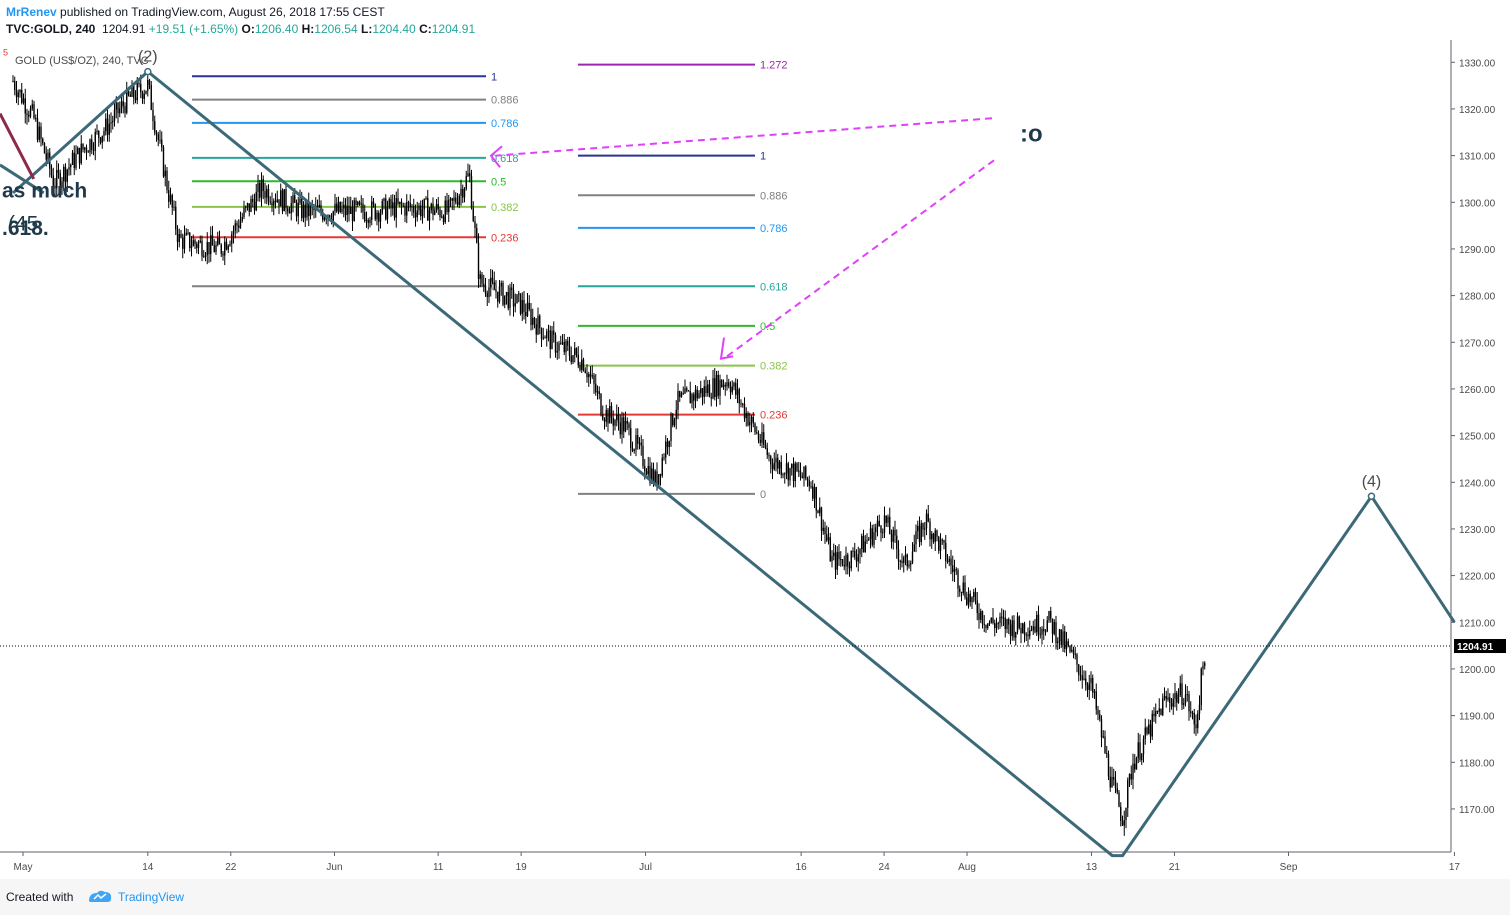 This screenshot has height=915, width=1510. What do you see at coordinates (276, 29) in the screenshot?
I see `open-value: 1206.40` at bounding box center [276, 29].